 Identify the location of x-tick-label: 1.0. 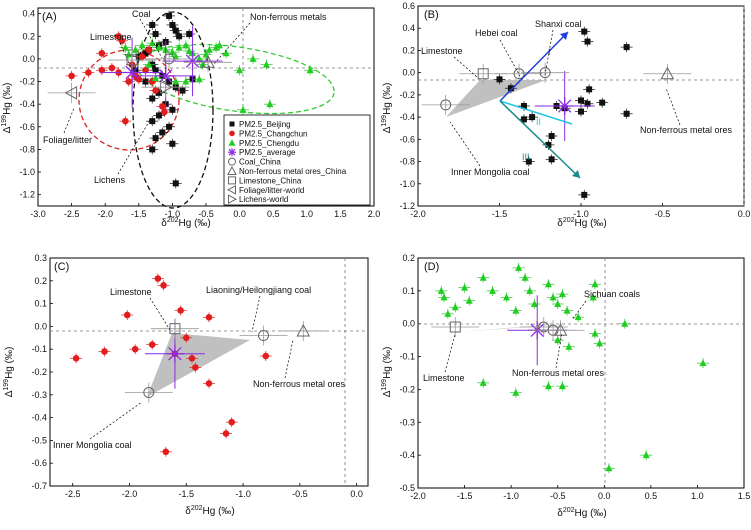
(307, 214).